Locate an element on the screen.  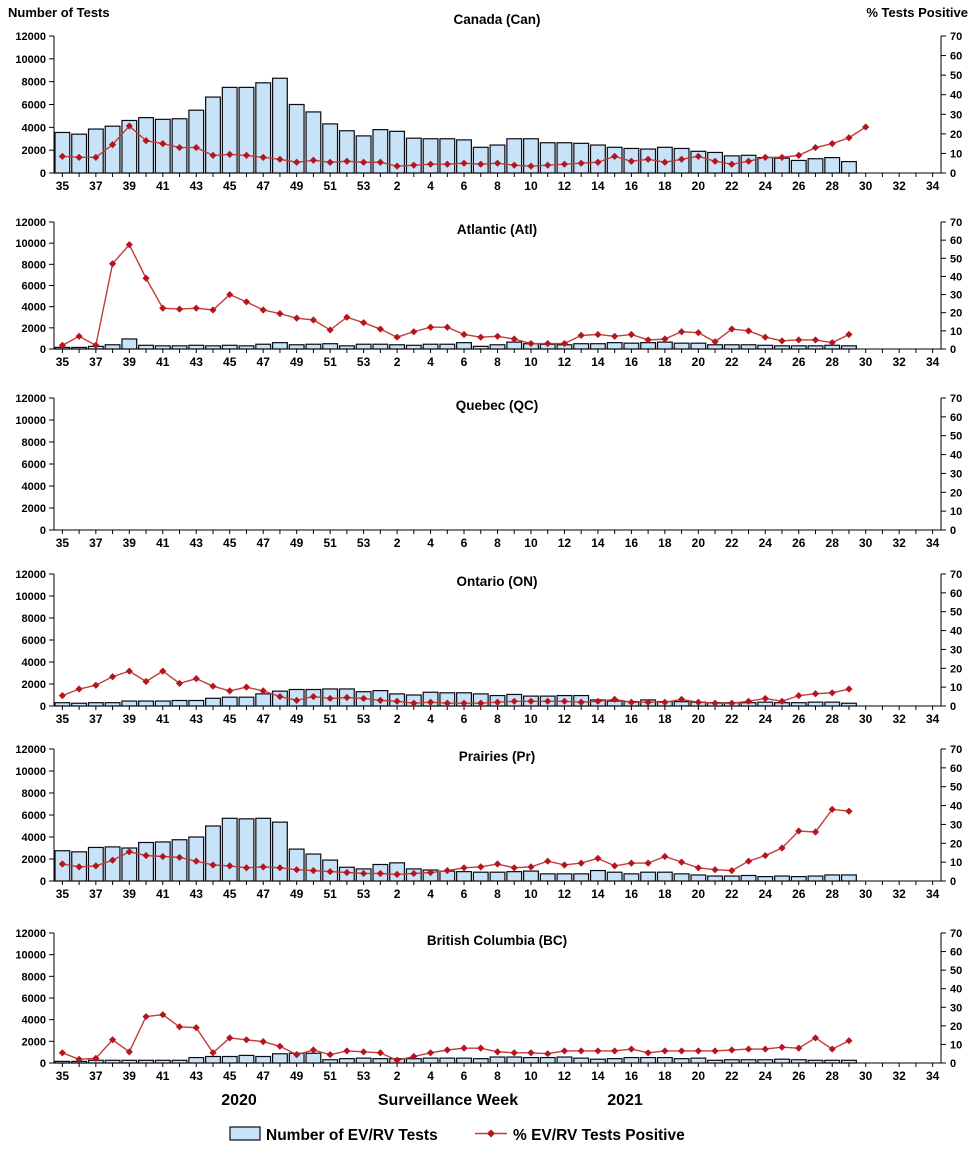
week-tick-label: 32 is located at coordinates (899, 894).